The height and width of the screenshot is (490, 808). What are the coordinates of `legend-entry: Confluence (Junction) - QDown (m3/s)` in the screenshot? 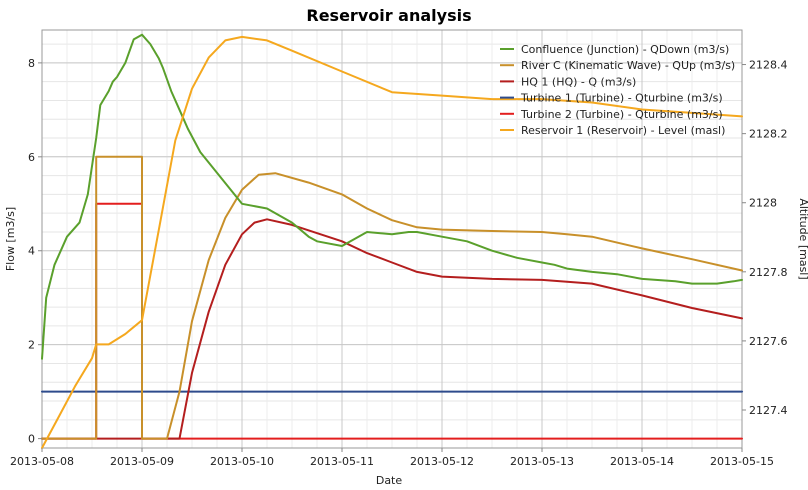 It's located at (625, 49).